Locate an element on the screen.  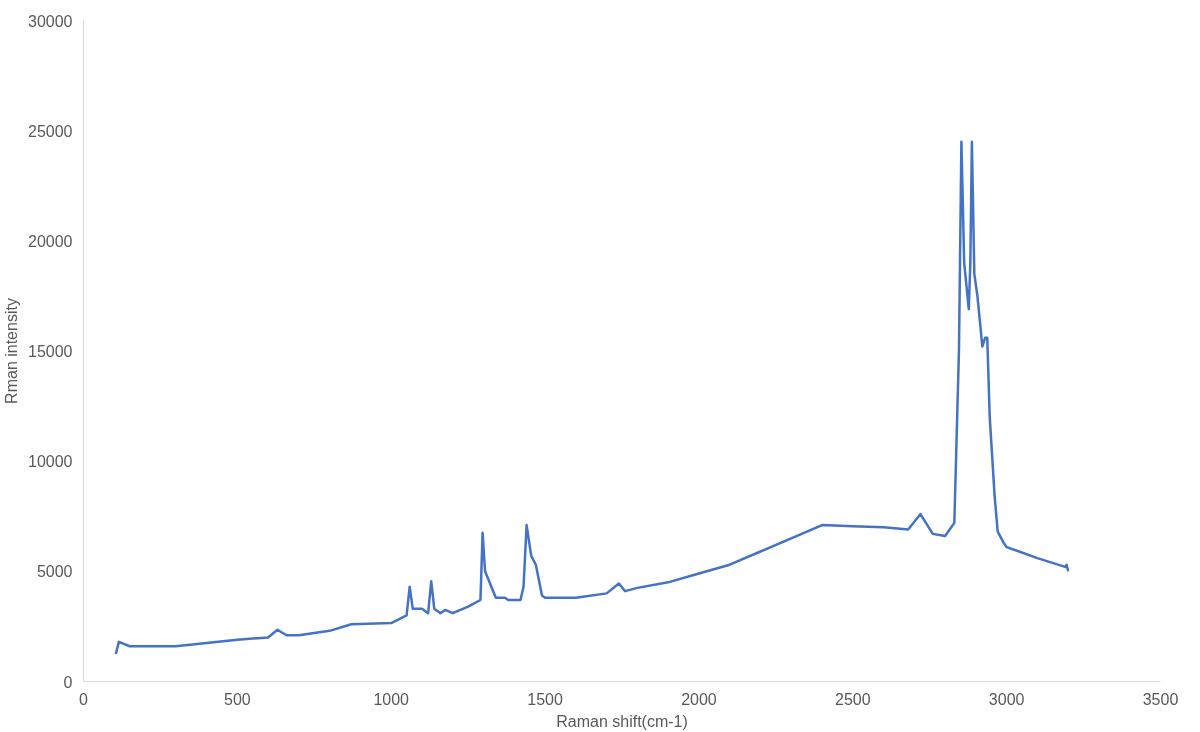
x-tick-label: 2500 is located at coordinates (852, 699).